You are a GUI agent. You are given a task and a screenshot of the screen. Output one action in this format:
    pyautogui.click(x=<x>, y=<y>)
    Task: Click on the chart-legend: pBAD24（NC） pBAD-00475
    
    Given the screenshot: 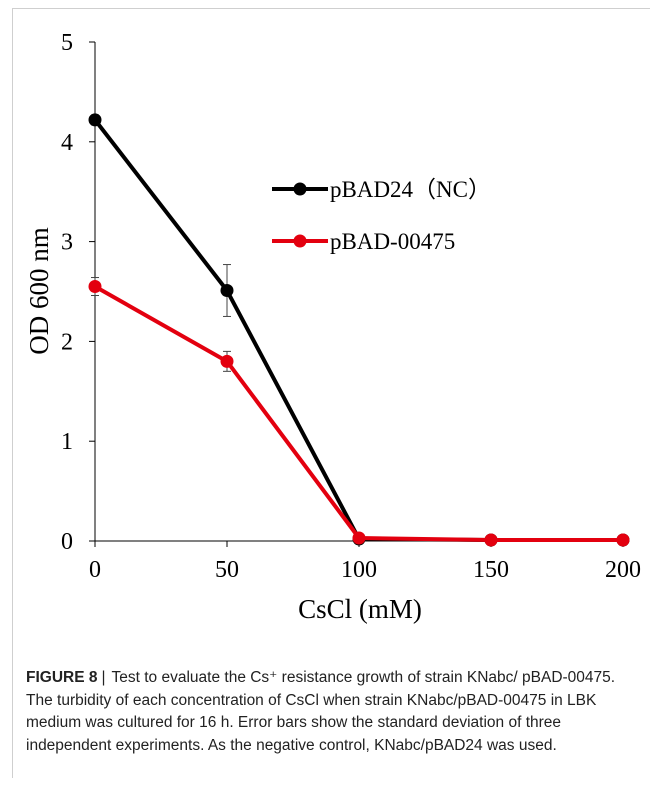 What is the action you would take?
    pyautogui.click(x=381, y=215)
    